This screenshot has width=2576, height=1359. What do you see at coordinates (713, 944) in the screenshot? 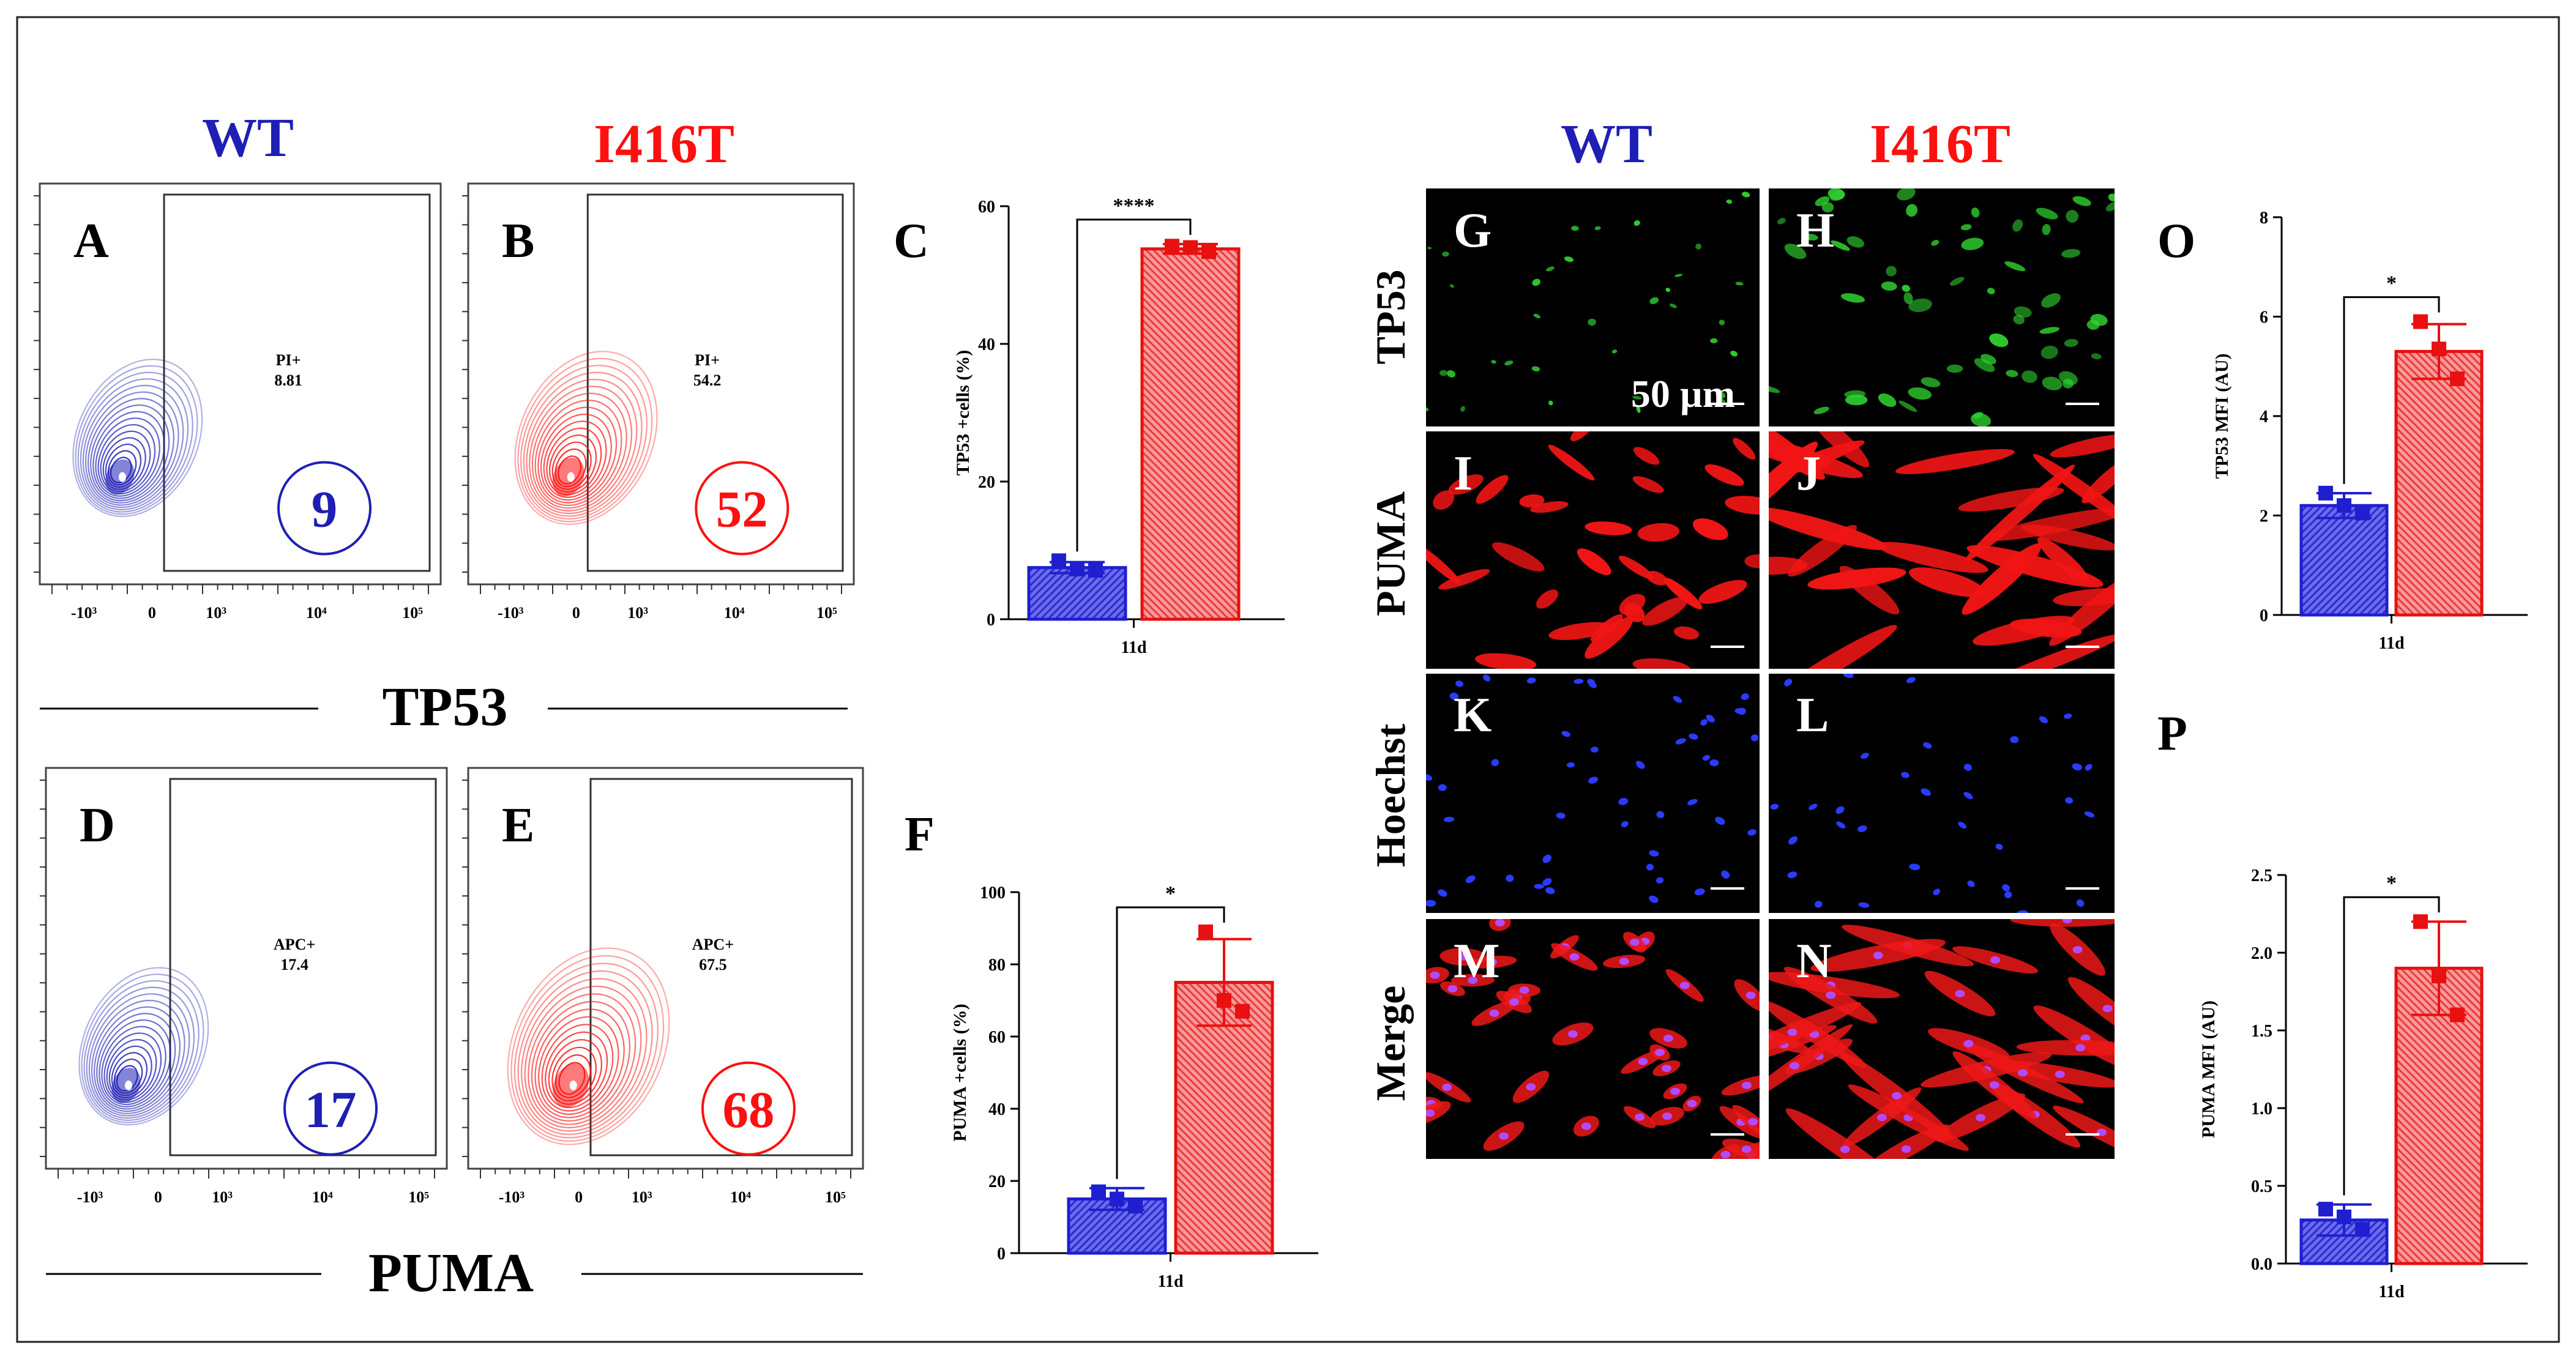
I see `gate-label: APC+` at bounding box center [713, 944].